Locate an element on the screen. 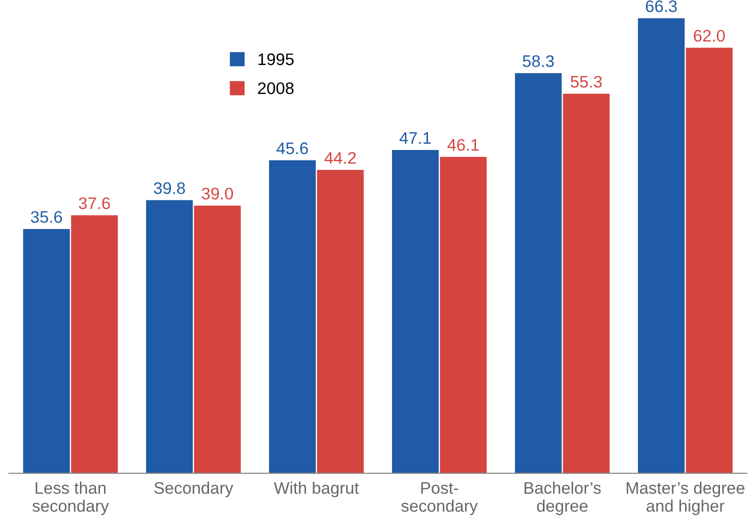 This screenshot has width=749, height=523. data-label: 37.6 is located at coordinates (94, 203).